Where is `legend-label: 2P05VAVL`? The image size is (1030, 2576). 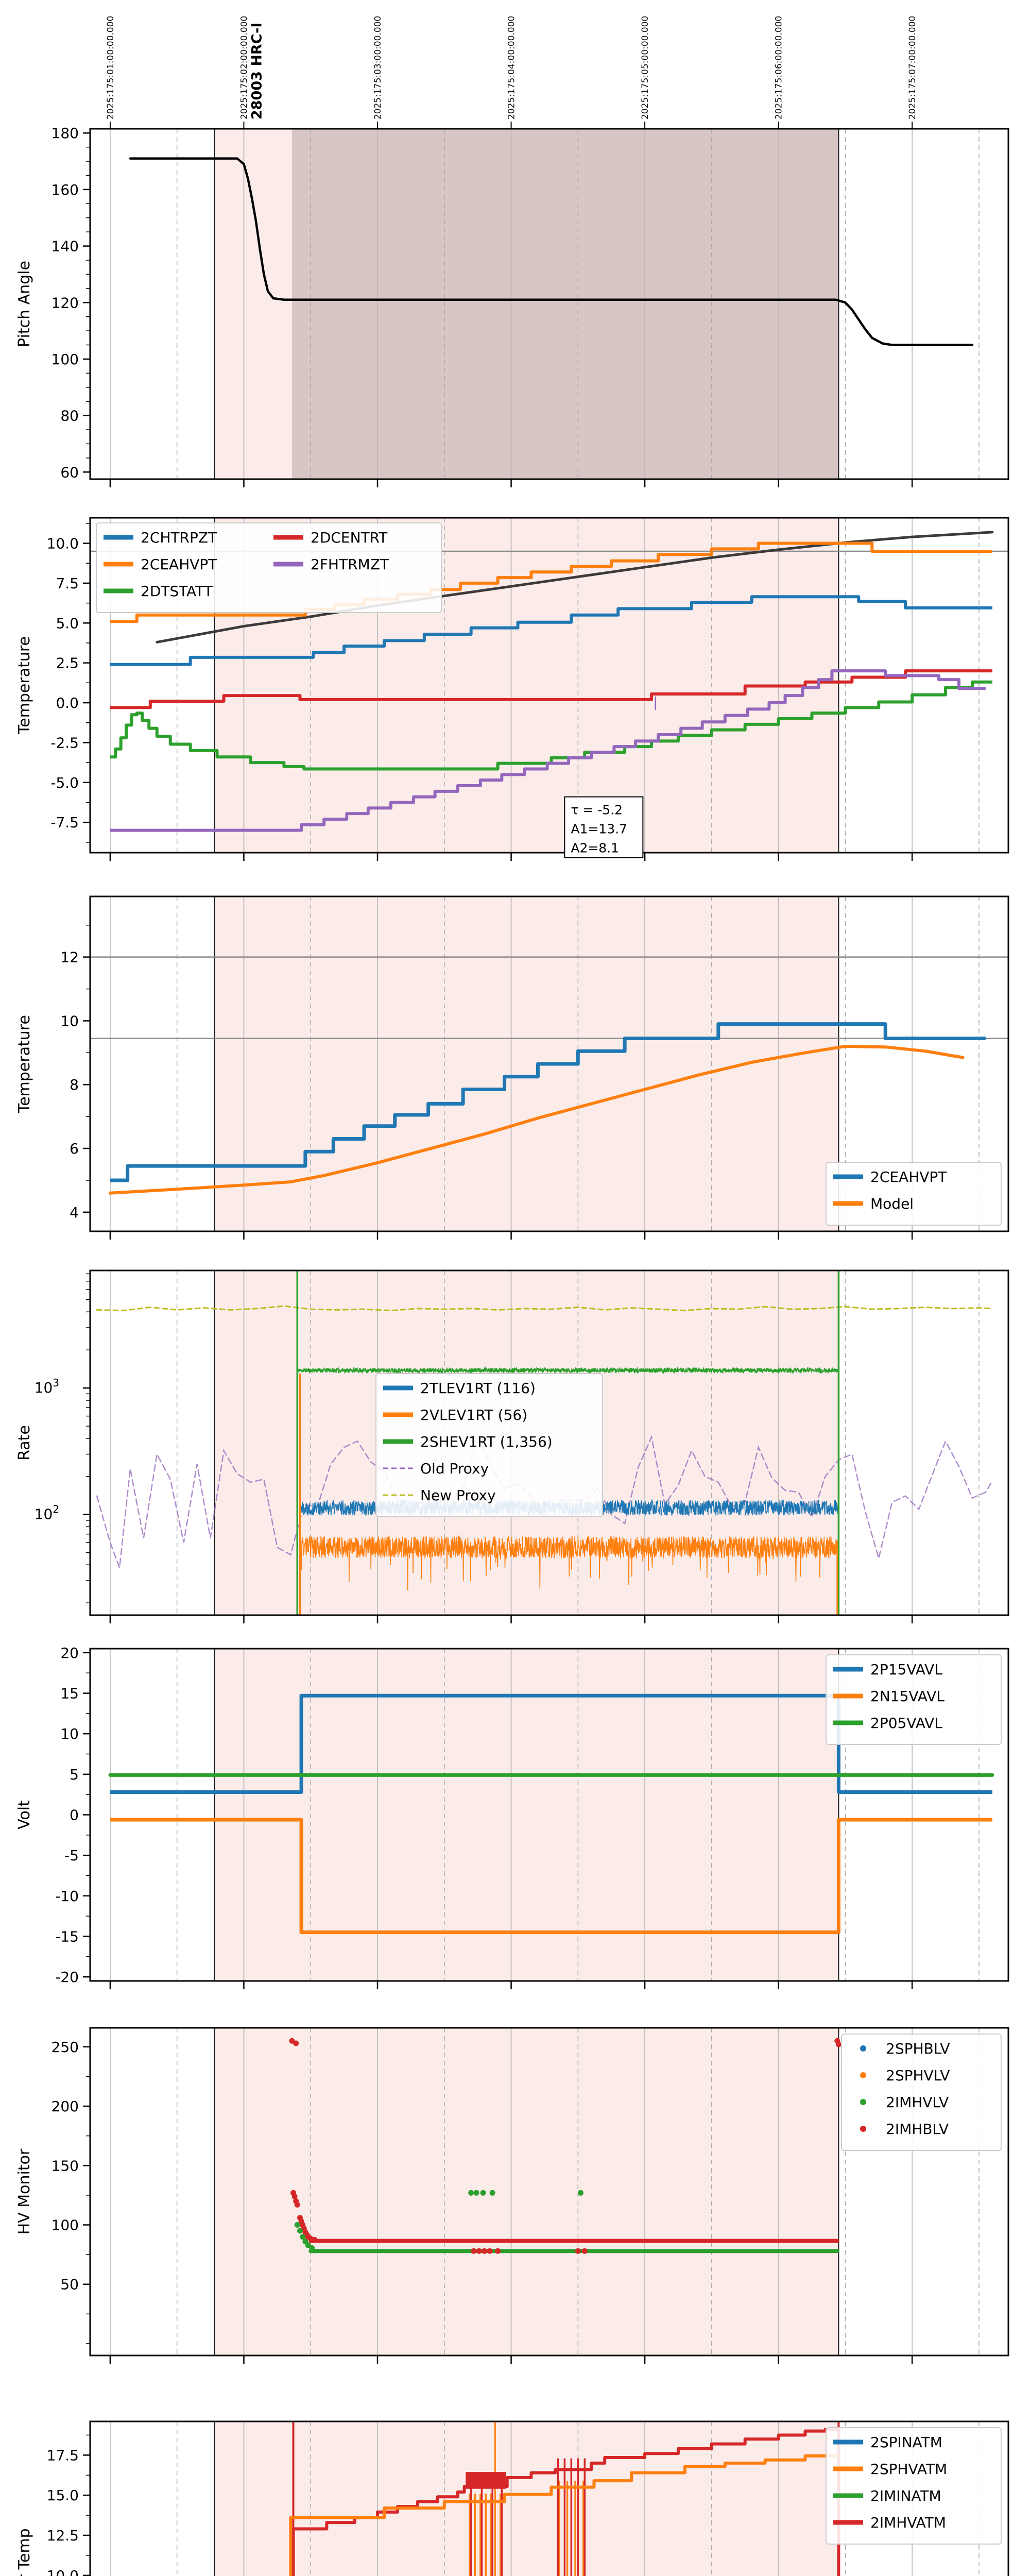 legend-label: 2P05VAVL is located at coordinates (906, 1723).